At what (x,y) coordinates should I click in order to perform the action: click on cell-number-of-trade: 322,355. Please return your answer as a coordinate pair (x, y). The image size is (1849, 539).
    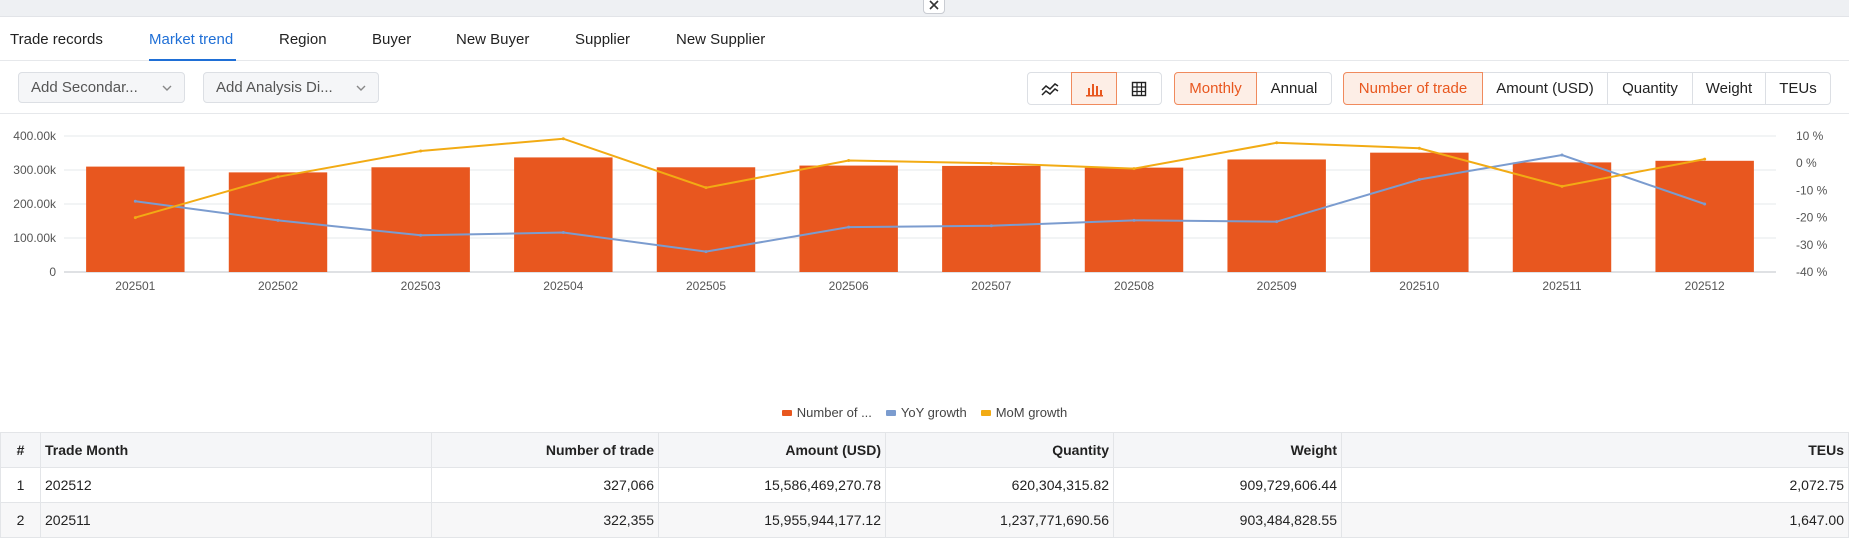
    Looking at the image, I should click on (545, 520).